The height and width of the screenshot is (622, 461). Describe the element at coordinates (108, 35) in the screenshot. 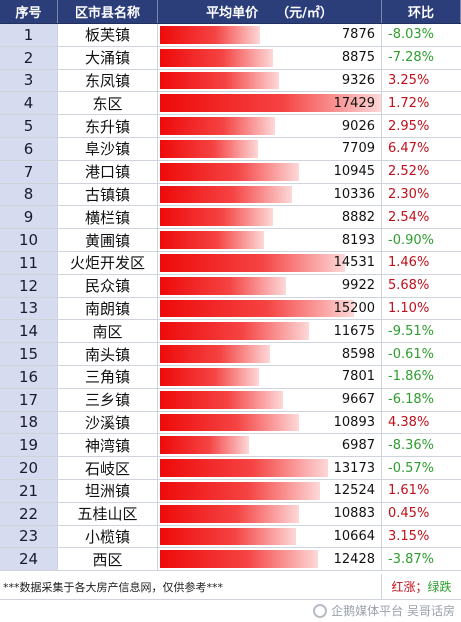

I see `district-name: 板芙镇` at that location.